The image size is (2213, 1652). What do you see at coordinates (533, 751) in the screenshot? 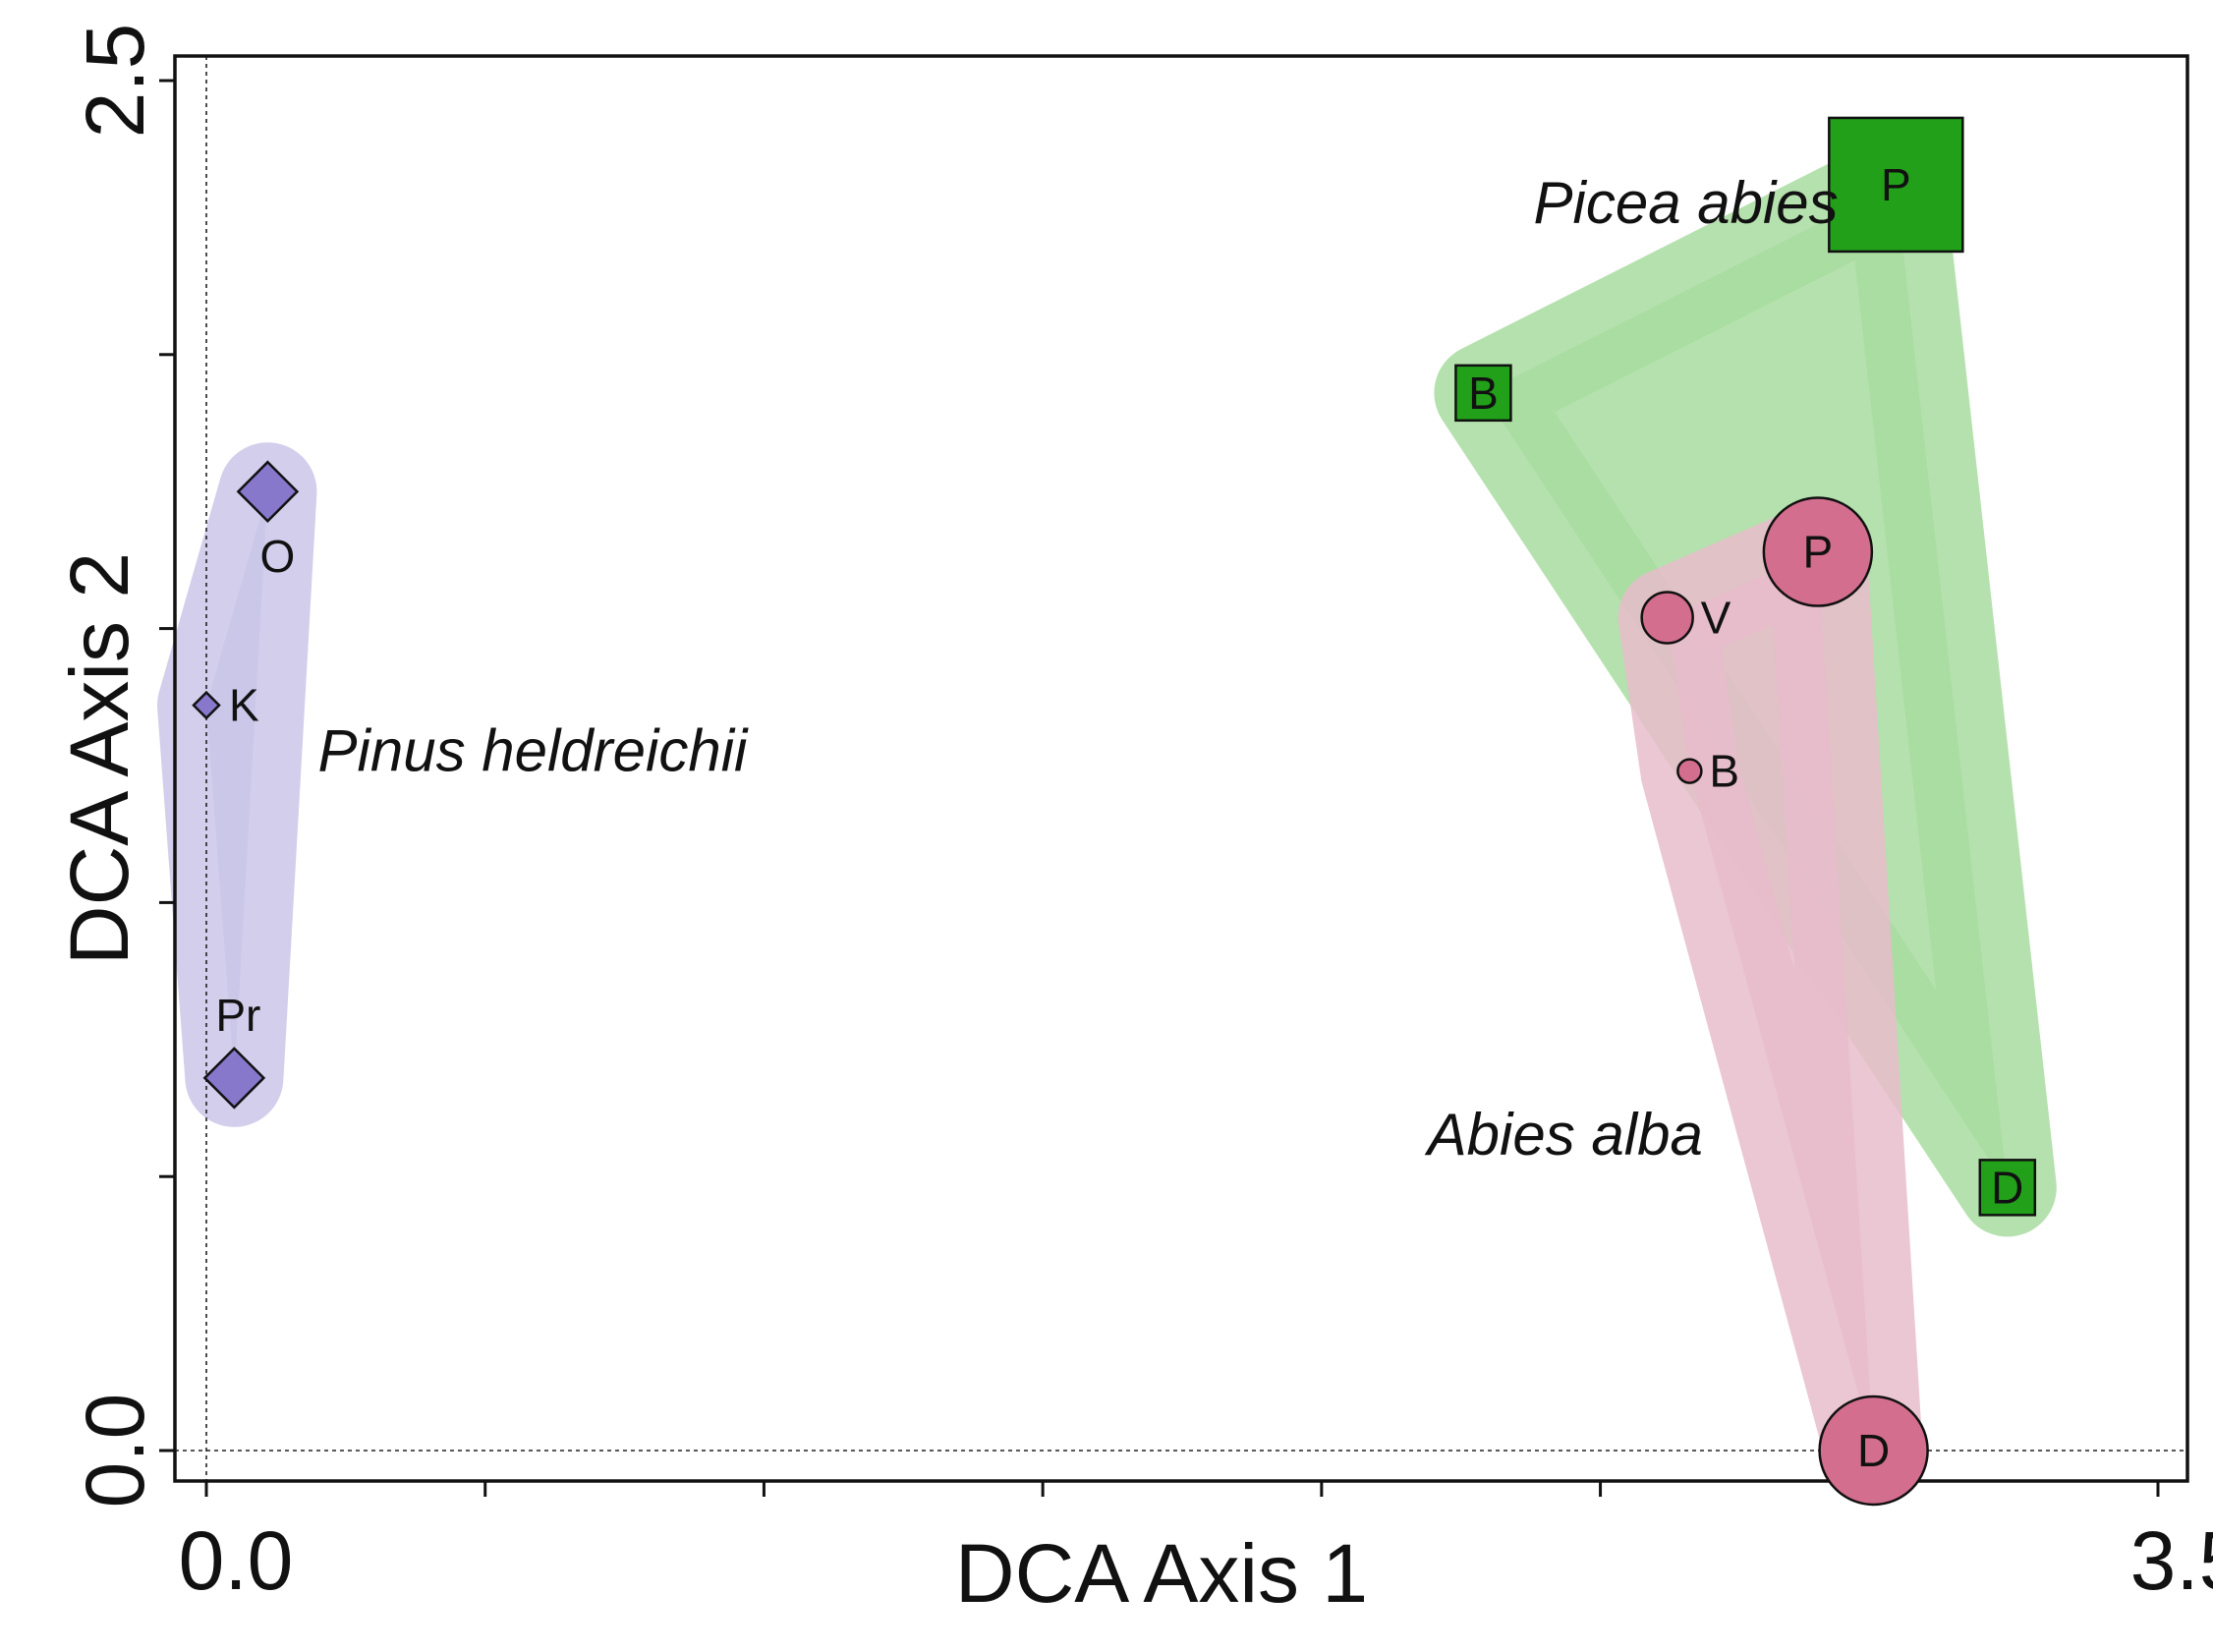
I see `group-label: Pinus heldreichii` at bounding box center [533, 751].